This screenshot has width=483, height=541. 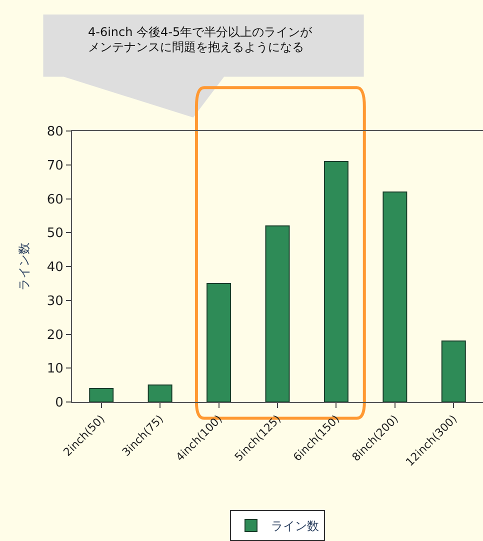 I want to click on text: 4-6inch 今後4-5年で半分以上のラインが, so click(x=201, y=32).